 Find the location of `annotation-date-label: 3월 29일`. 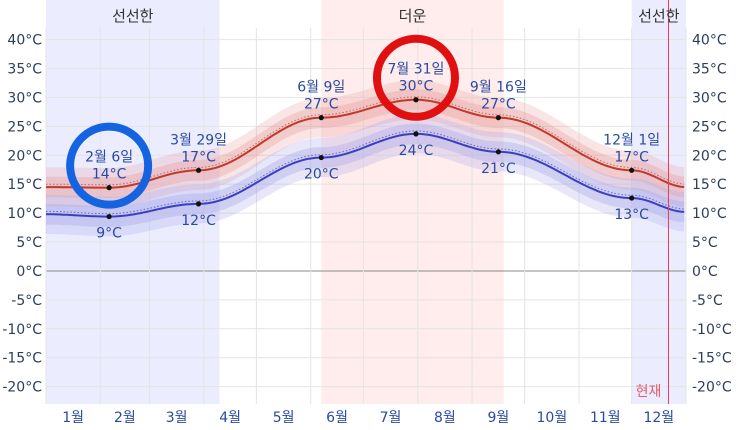

annotation-date-label: 3월 29일 is located at coordinates (198, 140).